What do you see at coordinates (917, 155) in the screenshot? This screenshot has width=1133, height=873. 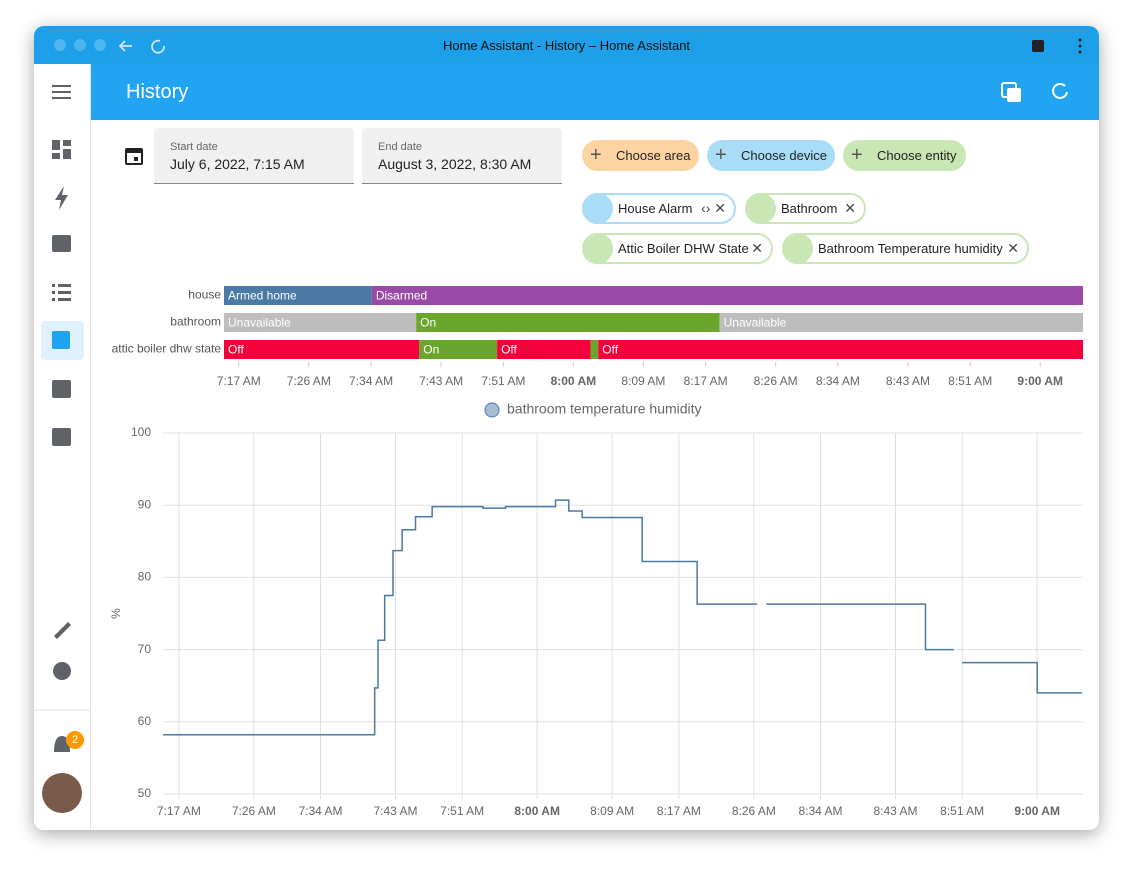 I see `chip-label: Choose entity` at bounding box center [917, 155].